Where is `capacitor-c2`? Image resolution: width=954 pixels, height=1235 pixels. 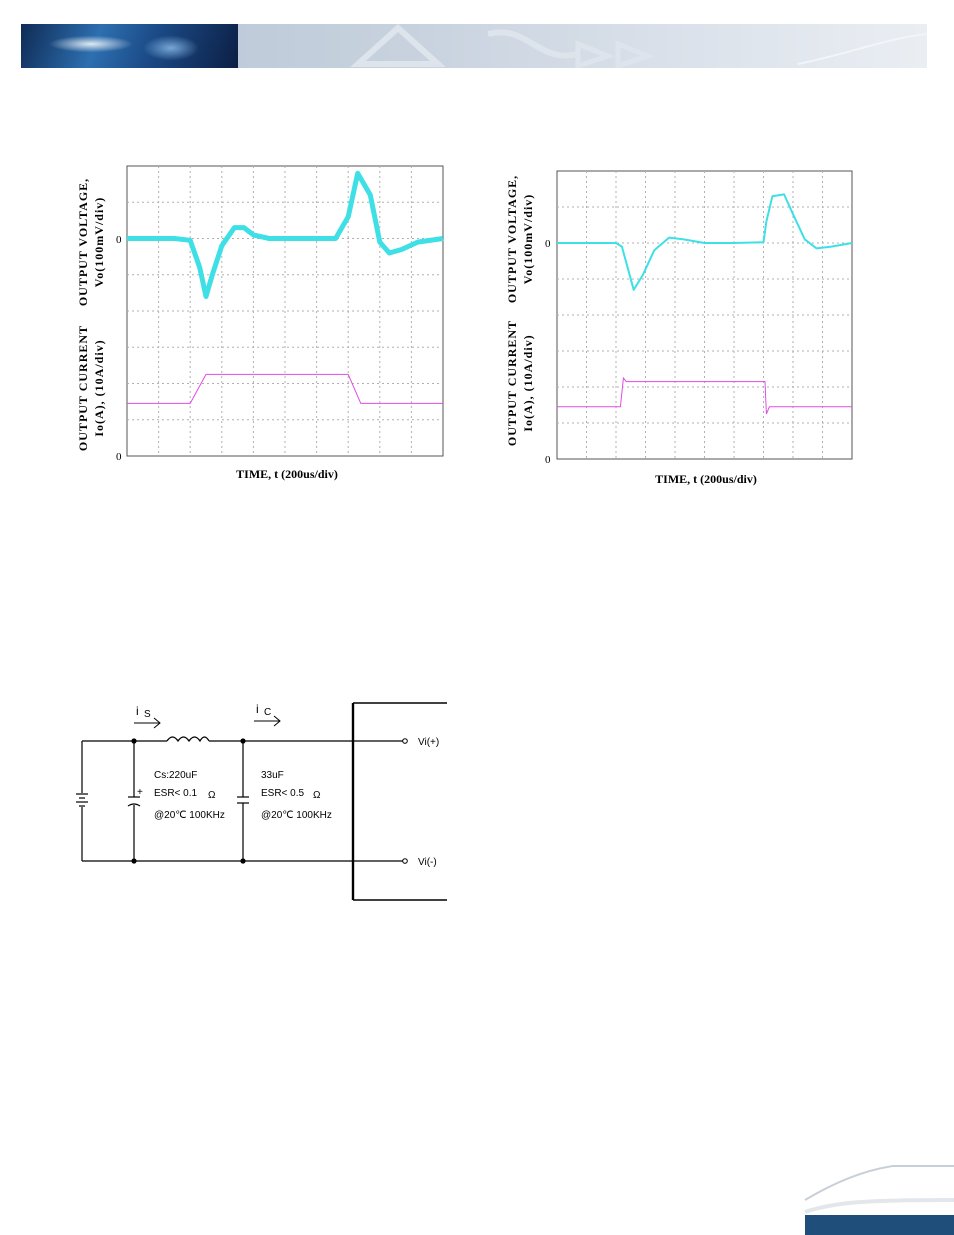
capacitor-c2 is located at coordinates (243, 800).